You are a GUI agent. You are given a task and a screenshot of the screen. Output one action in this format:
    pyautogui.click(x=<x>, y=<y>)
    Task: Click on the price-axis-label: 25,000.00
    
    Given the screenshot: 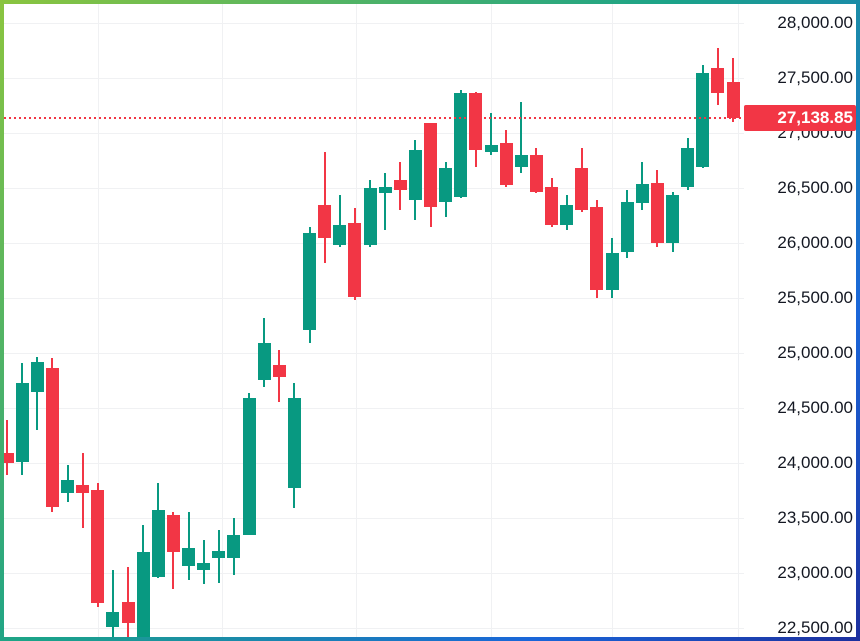 What is the action you would take?
    pyautogui.click(x=815, y=352)
    